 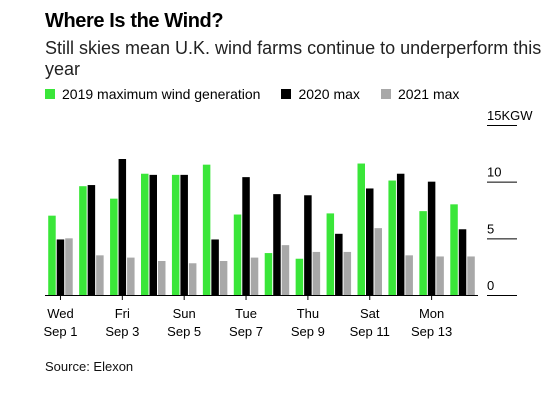 I want to click on legend-swatch-2020, so click(x=286, y=94).